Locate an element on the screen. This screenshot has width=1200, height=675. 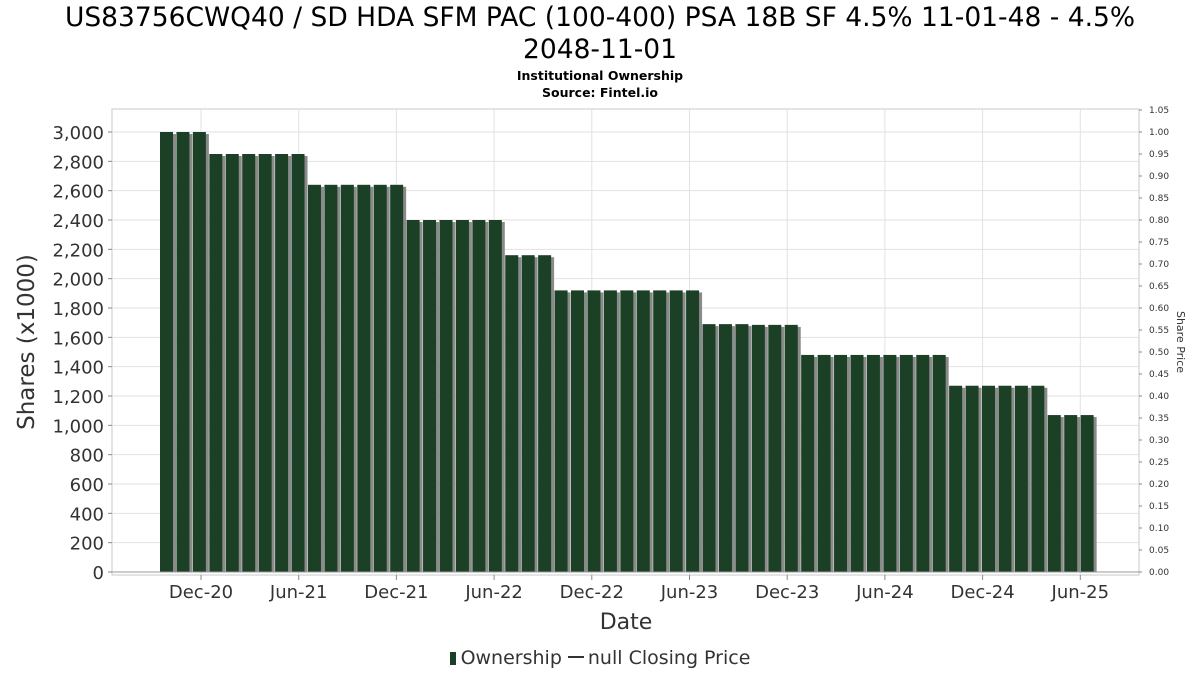
chart-source: Source: Fintel.io is located at coordinates (600, 92).